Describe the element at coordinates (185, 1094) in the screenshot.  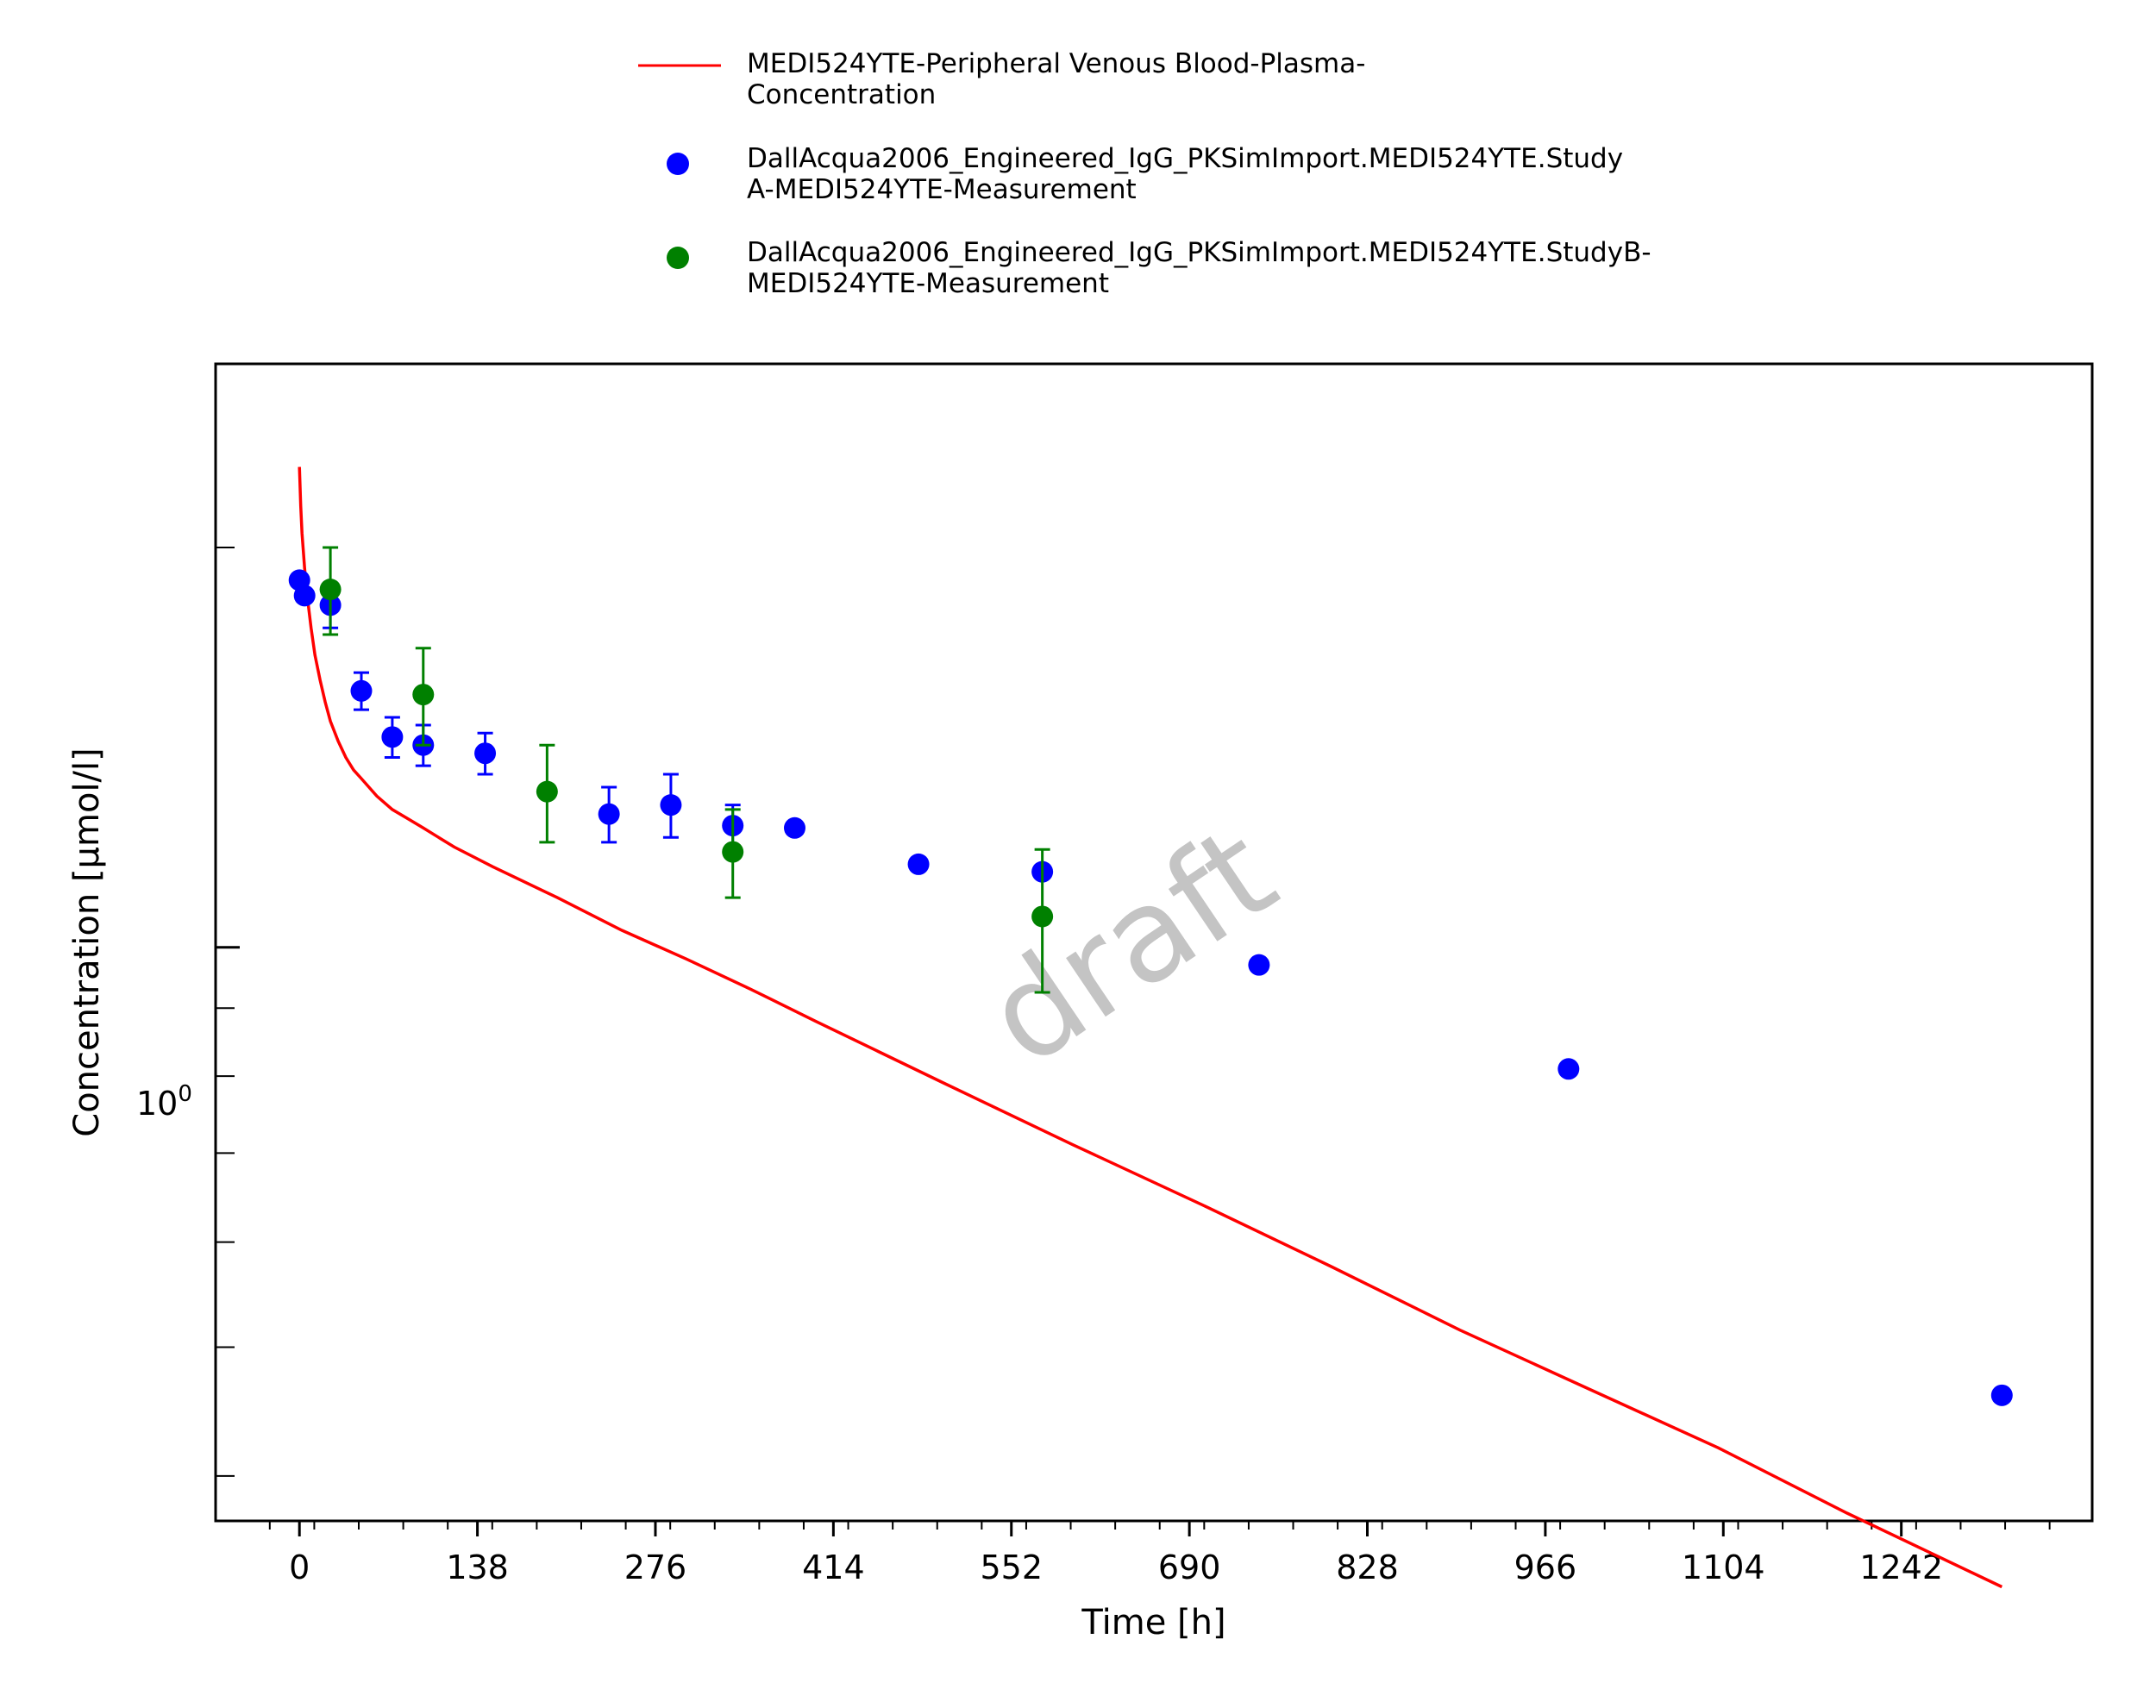
I see `y-tick-label-exponent: 0` at that location.